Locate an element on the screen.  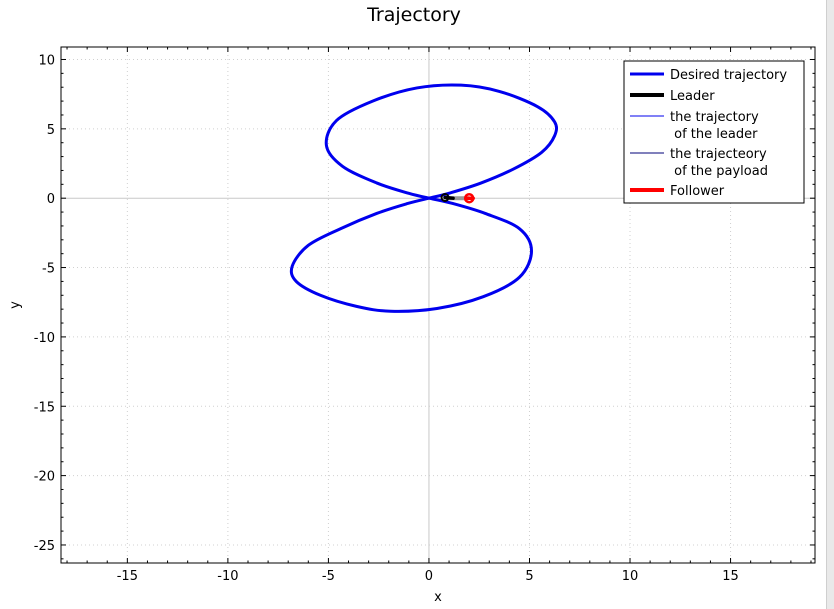
legend-box is located at coordinates (714, 132).